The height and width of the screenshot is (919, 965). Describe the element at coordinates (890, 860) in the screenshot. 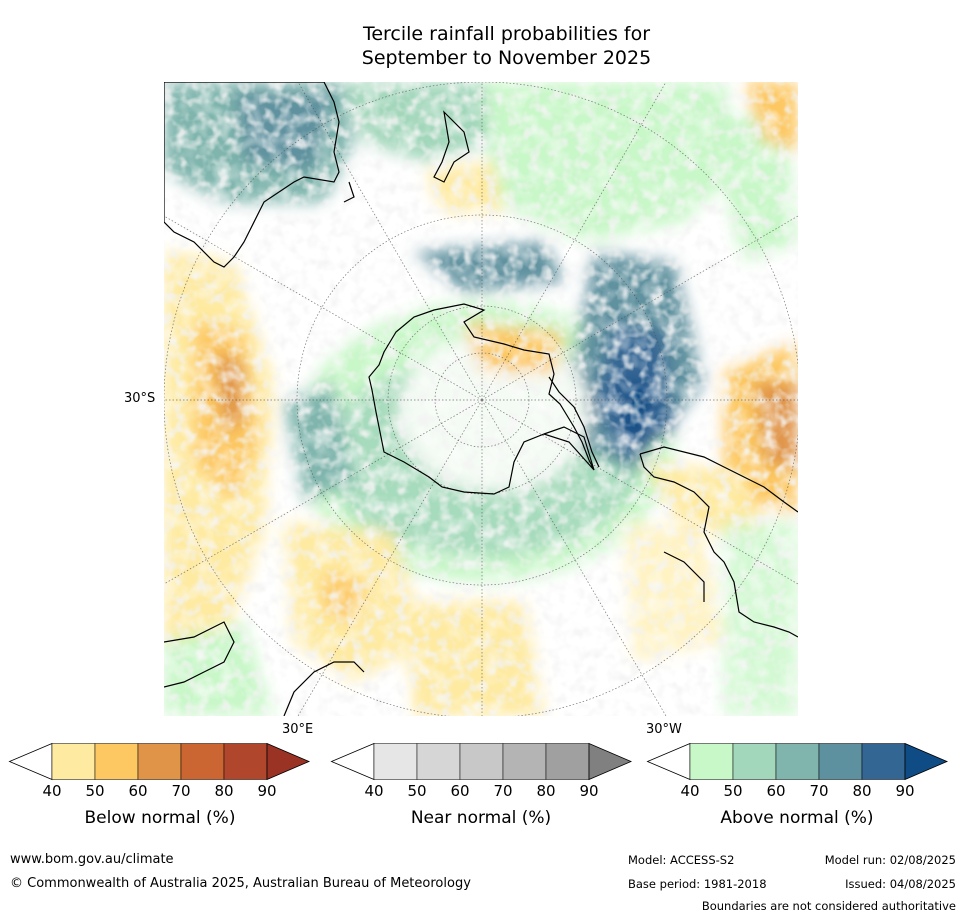

I see `footer-model-run: Model run: 02/08/2025` at that location.